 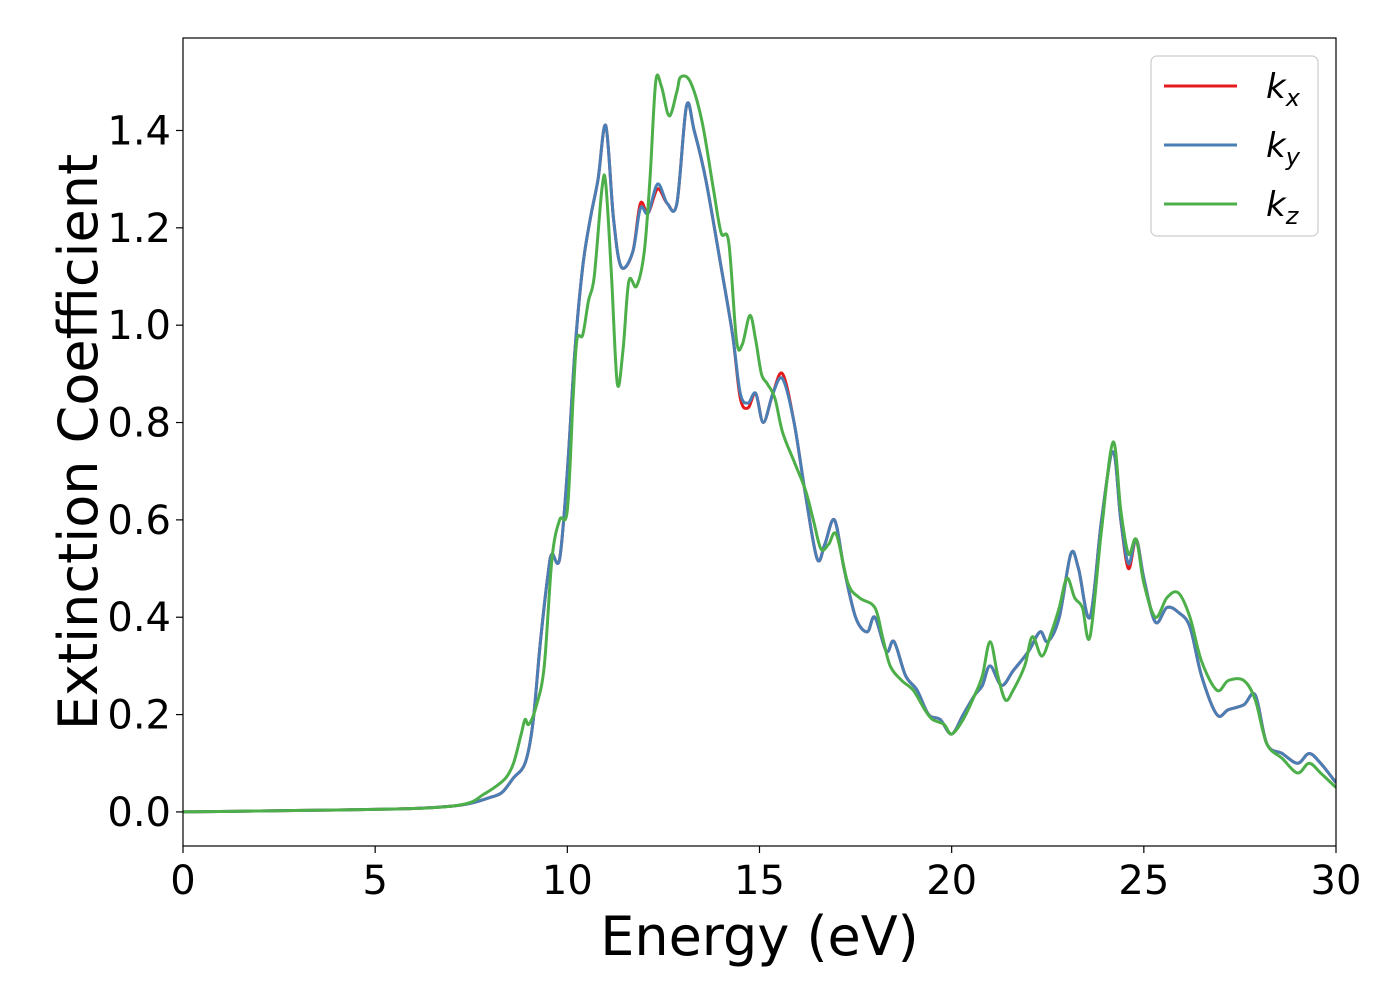 I want to click on y-axis-label: Extinction Coefficient, so click(x=78, y=442).